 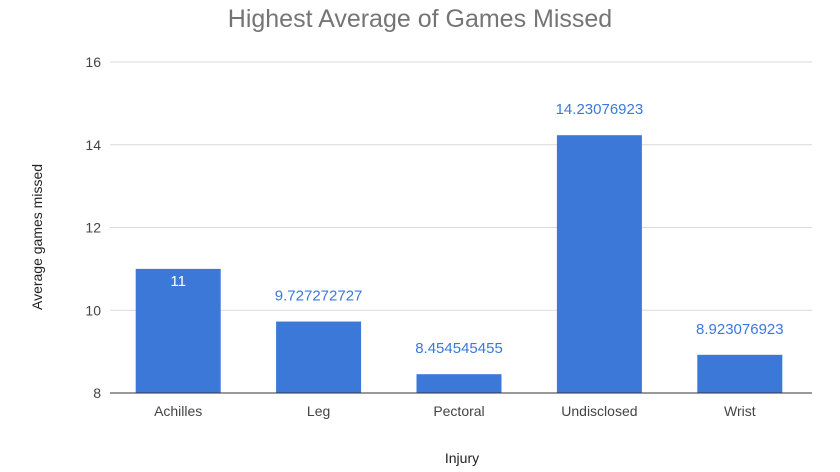 I want to click on data-label-undisclosed: 14.23076923, so click(x=600, y=109).